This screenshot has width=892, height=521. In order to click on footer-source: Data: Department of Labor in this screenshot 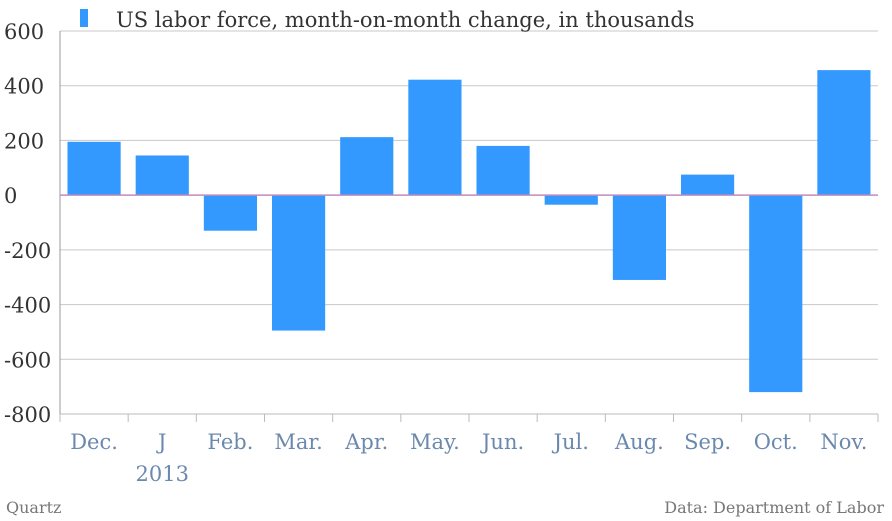, I will do `click(774, 507)`.